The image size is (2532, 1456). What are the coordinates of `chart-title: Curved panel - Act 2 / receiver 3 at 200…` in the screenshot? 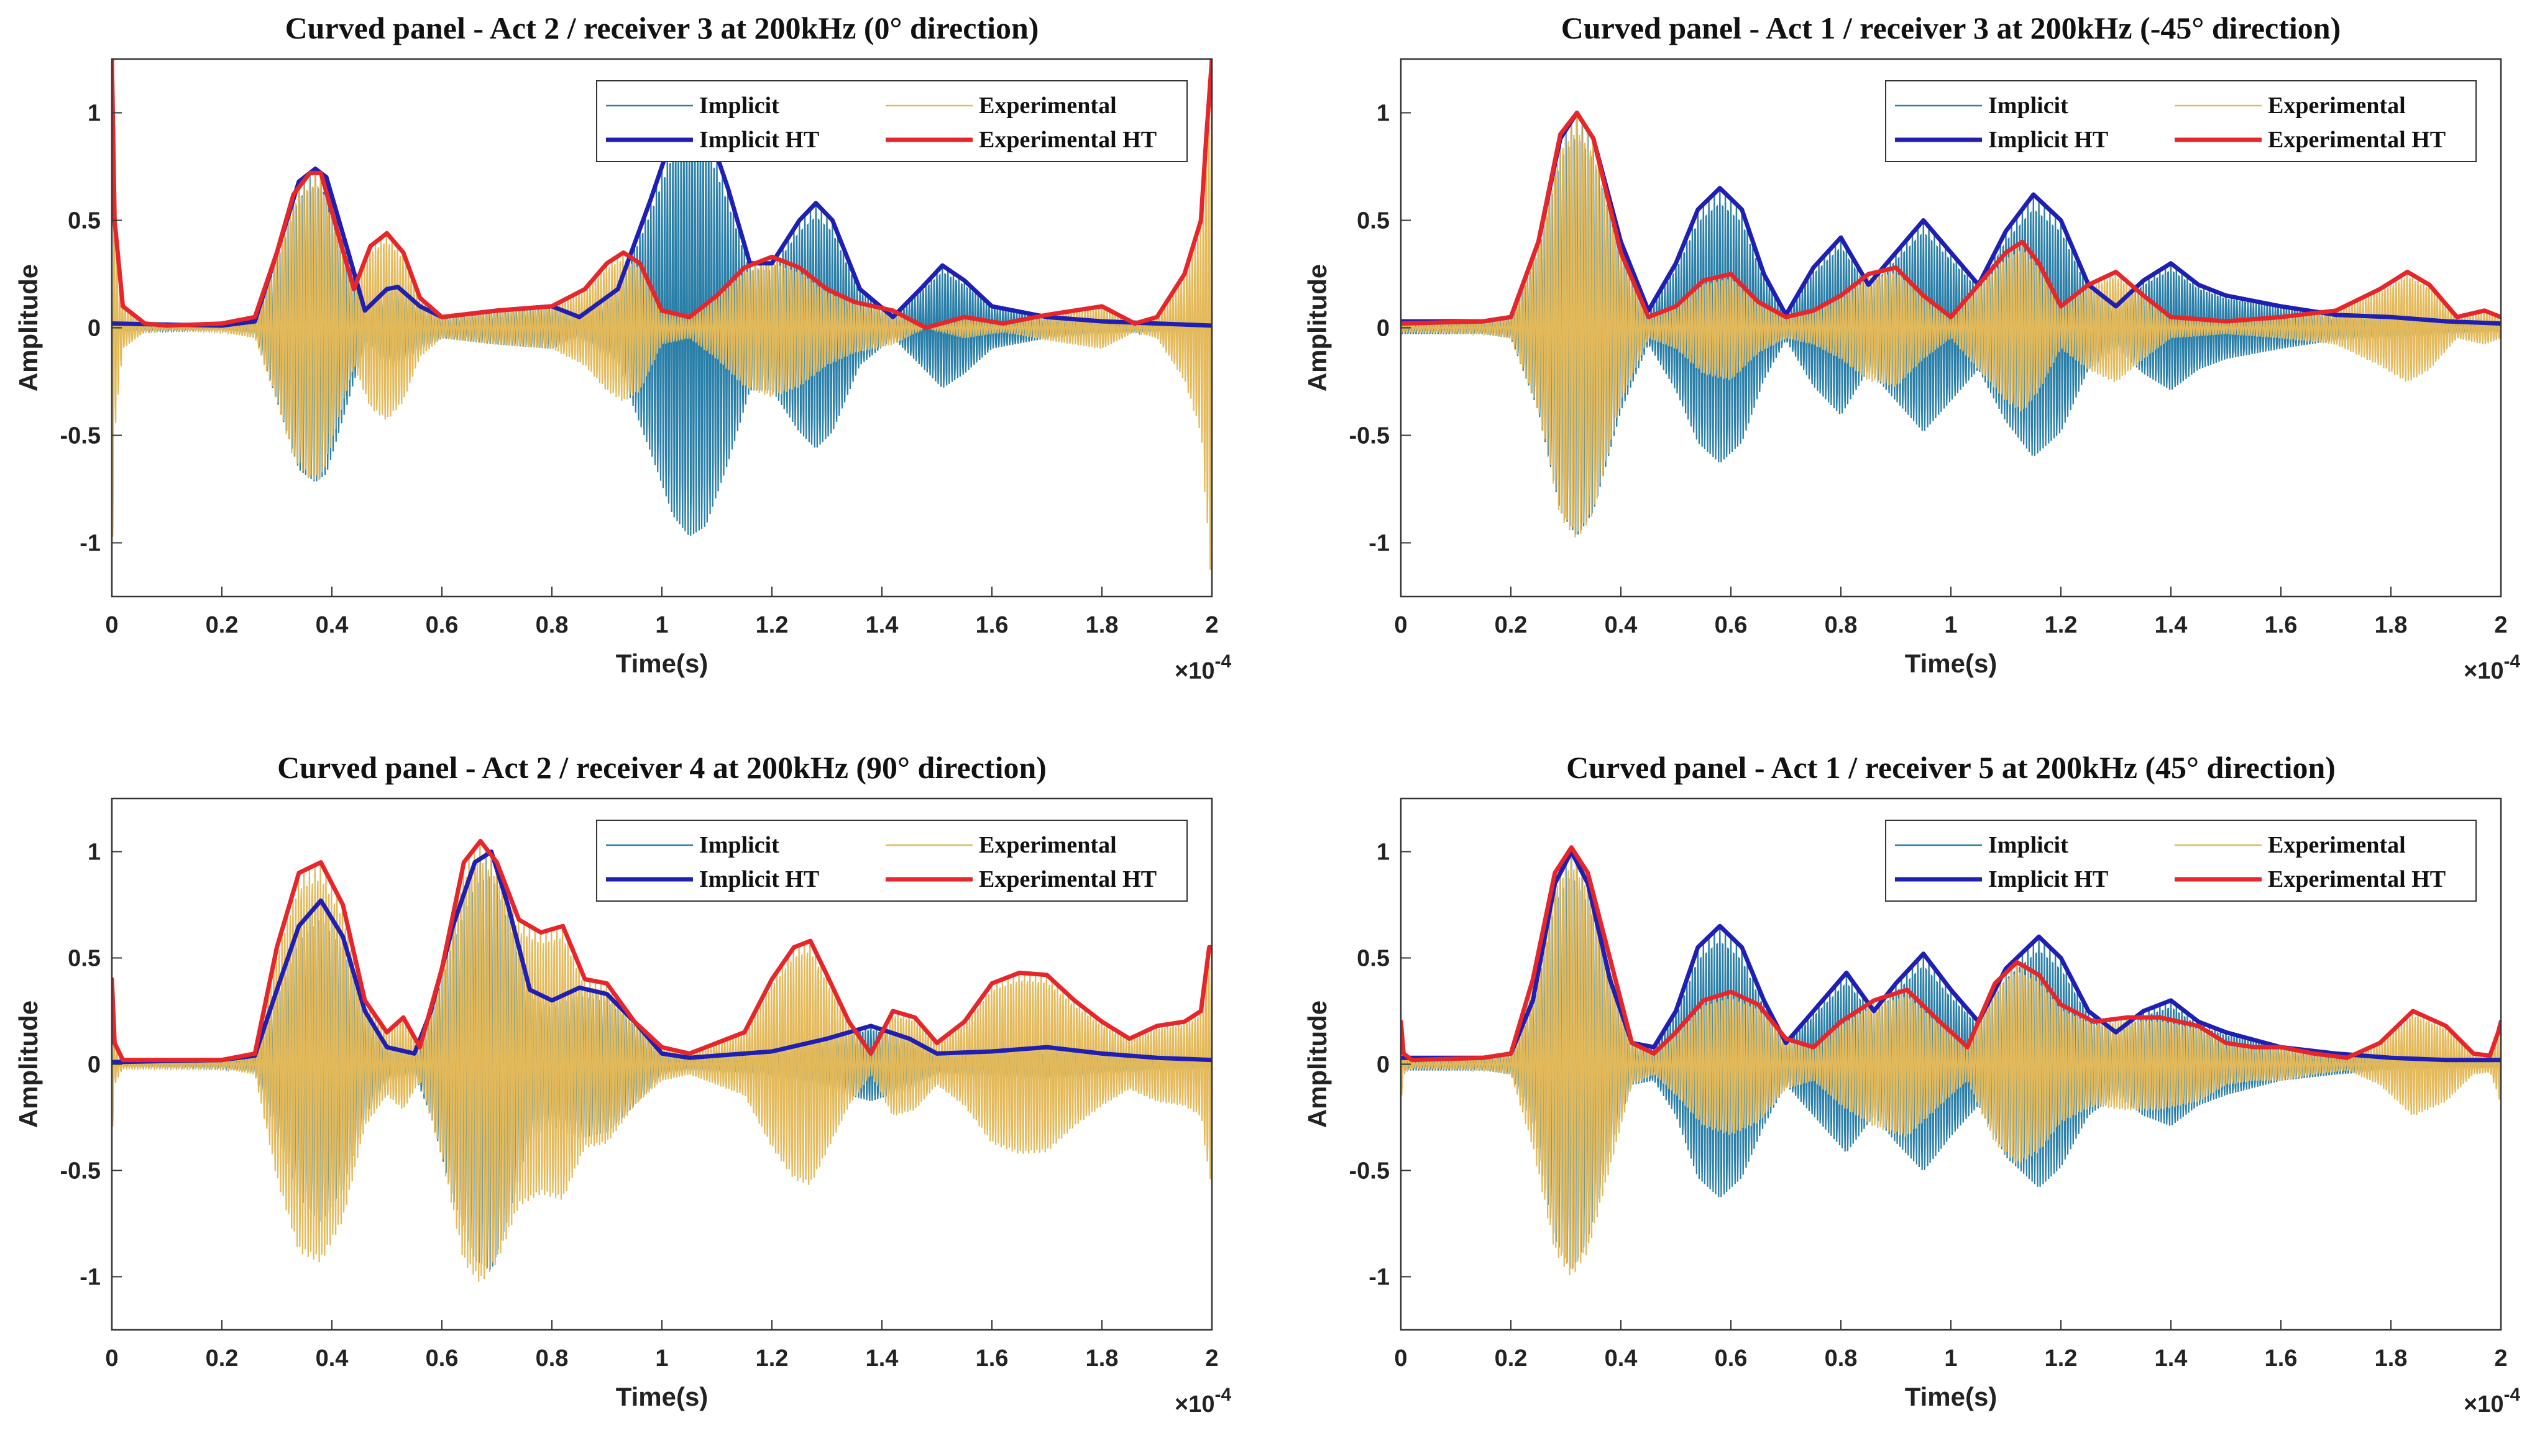 It's located at (662, 28).